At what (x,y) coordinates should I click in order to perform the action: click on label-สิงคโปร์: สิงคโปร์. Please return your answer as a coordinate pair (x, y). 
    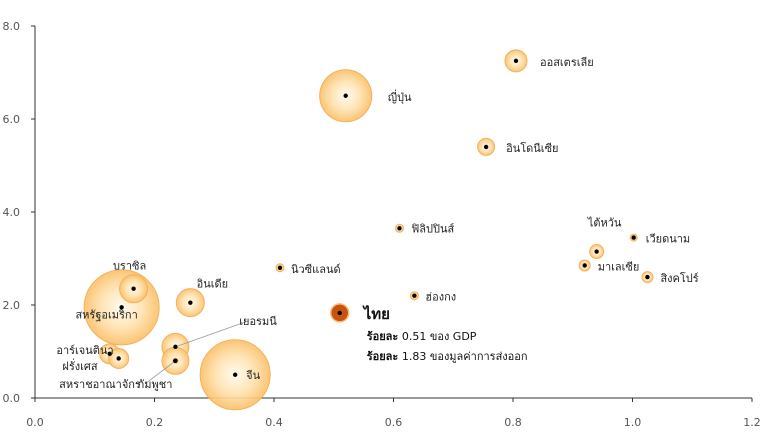
    Looking at the image, I should click on (679, 278).